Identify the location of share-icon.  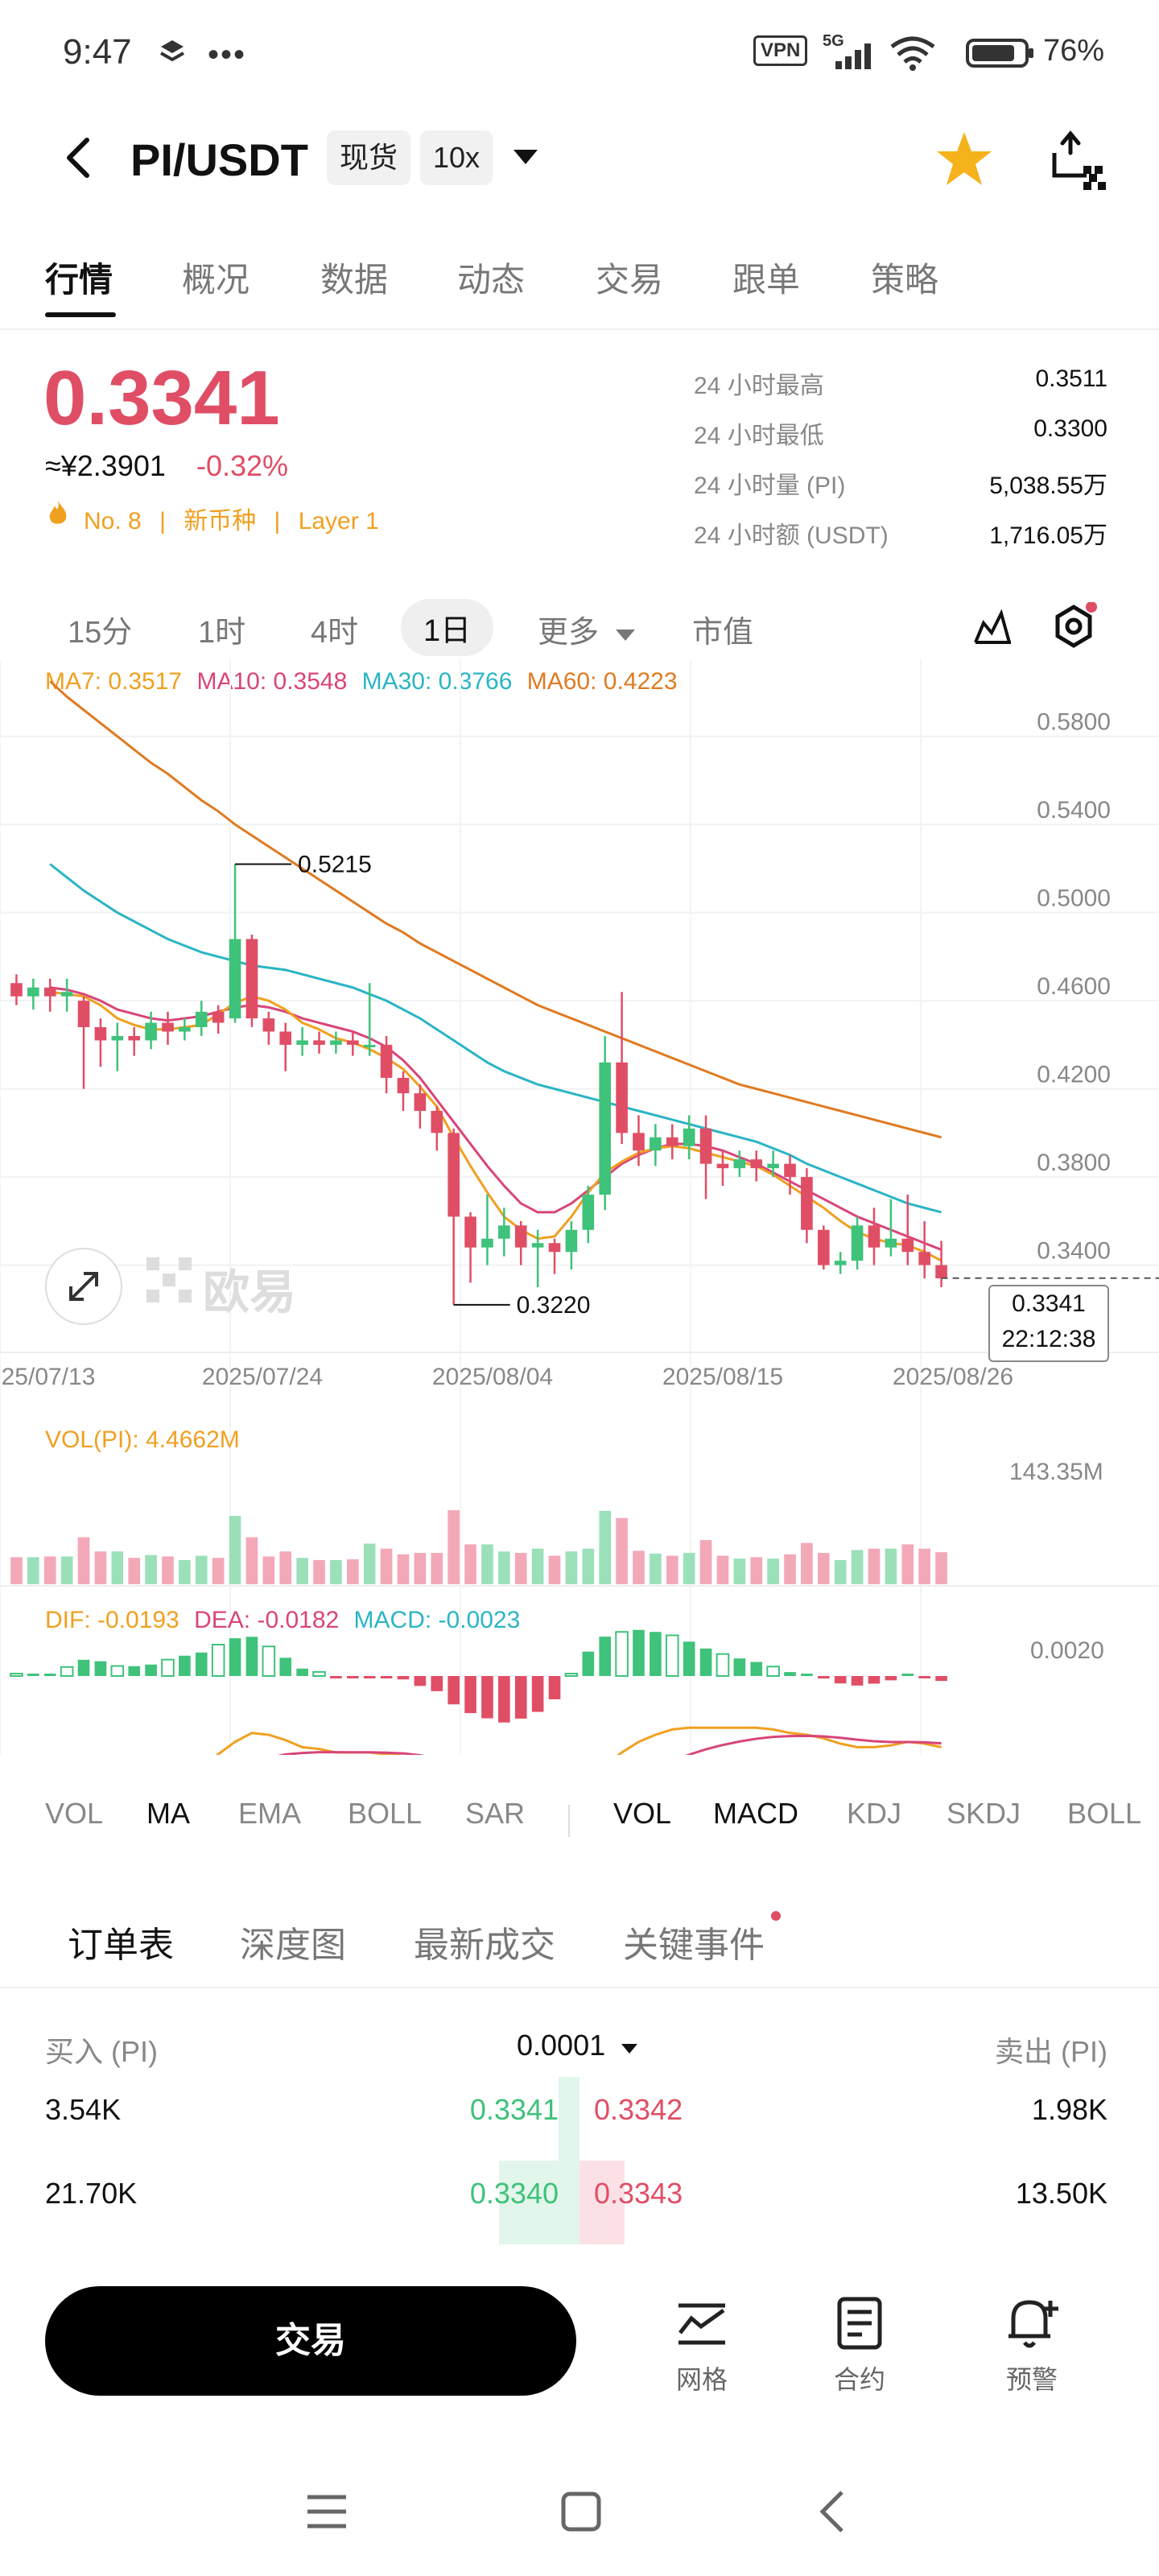
(1078, 163).